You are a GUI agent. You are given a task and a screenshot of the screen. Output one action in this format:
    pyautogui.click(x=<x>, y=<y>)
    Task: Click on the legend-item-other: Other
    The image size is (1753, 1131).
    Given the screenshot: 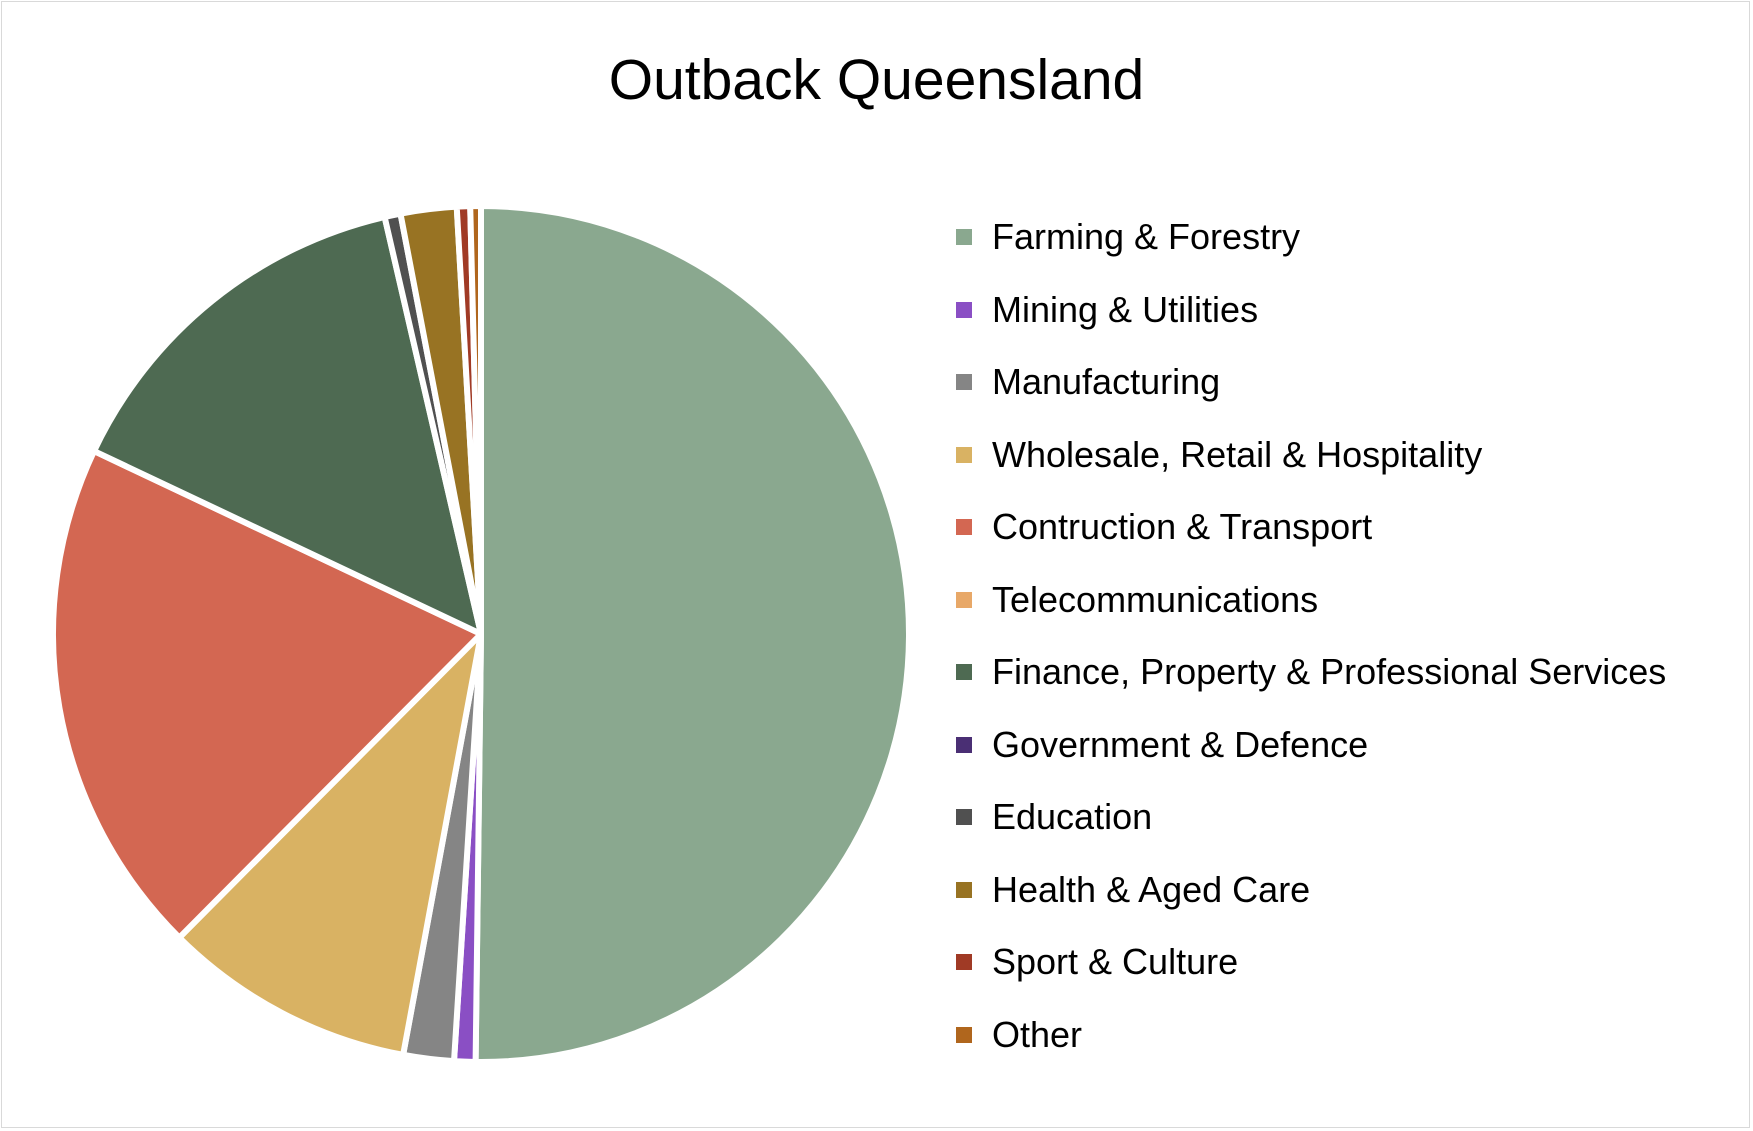 What is the action you would take?
    pyautogui.click(x=1019, y=1035)
    